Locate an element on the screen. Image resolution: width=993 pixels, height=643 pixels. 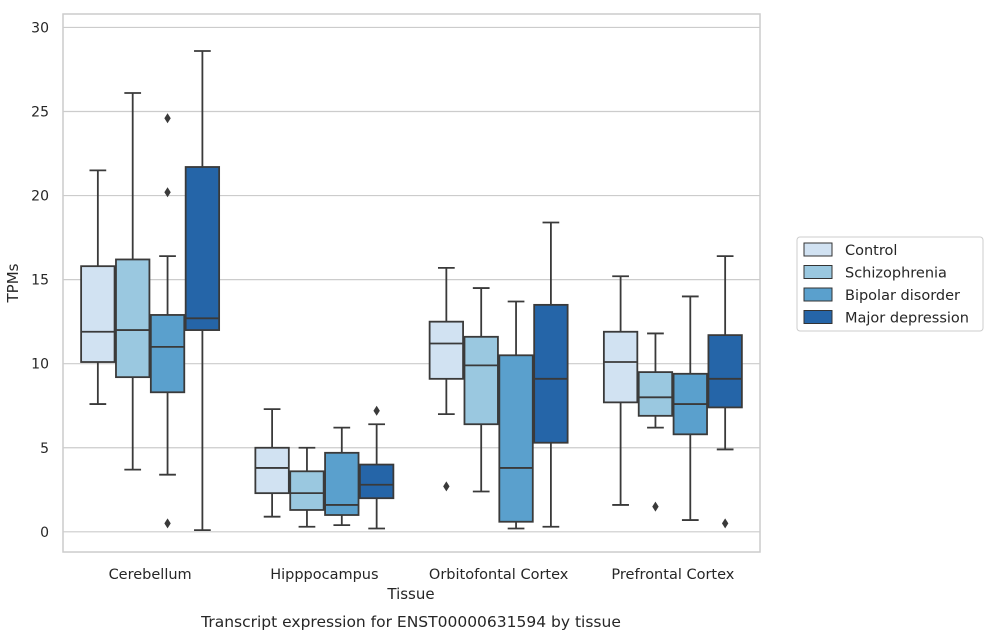
legend-label: Control is located at coordinates (871, 251).